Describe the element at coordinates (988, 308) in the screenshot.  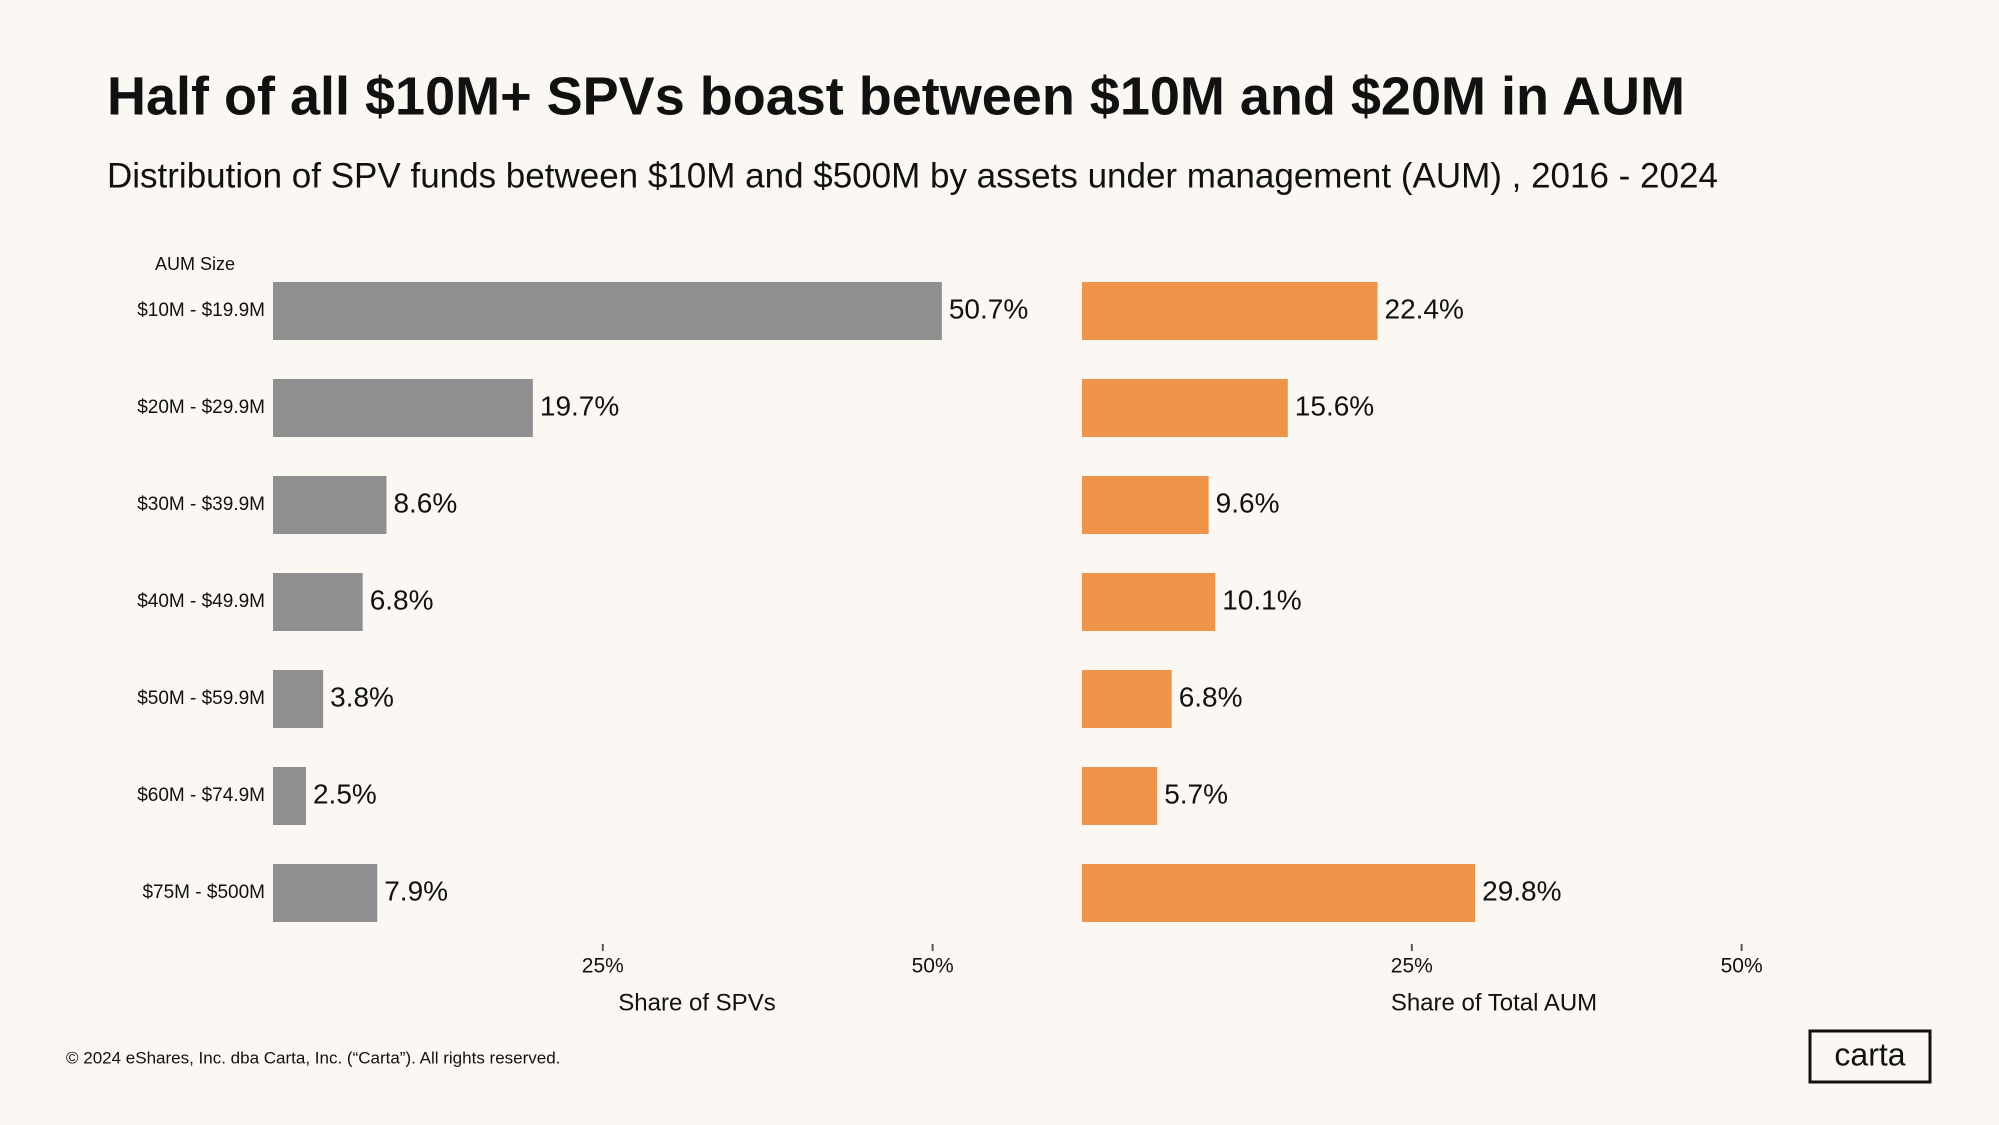
I see `value-label: 50.7%` at that location.